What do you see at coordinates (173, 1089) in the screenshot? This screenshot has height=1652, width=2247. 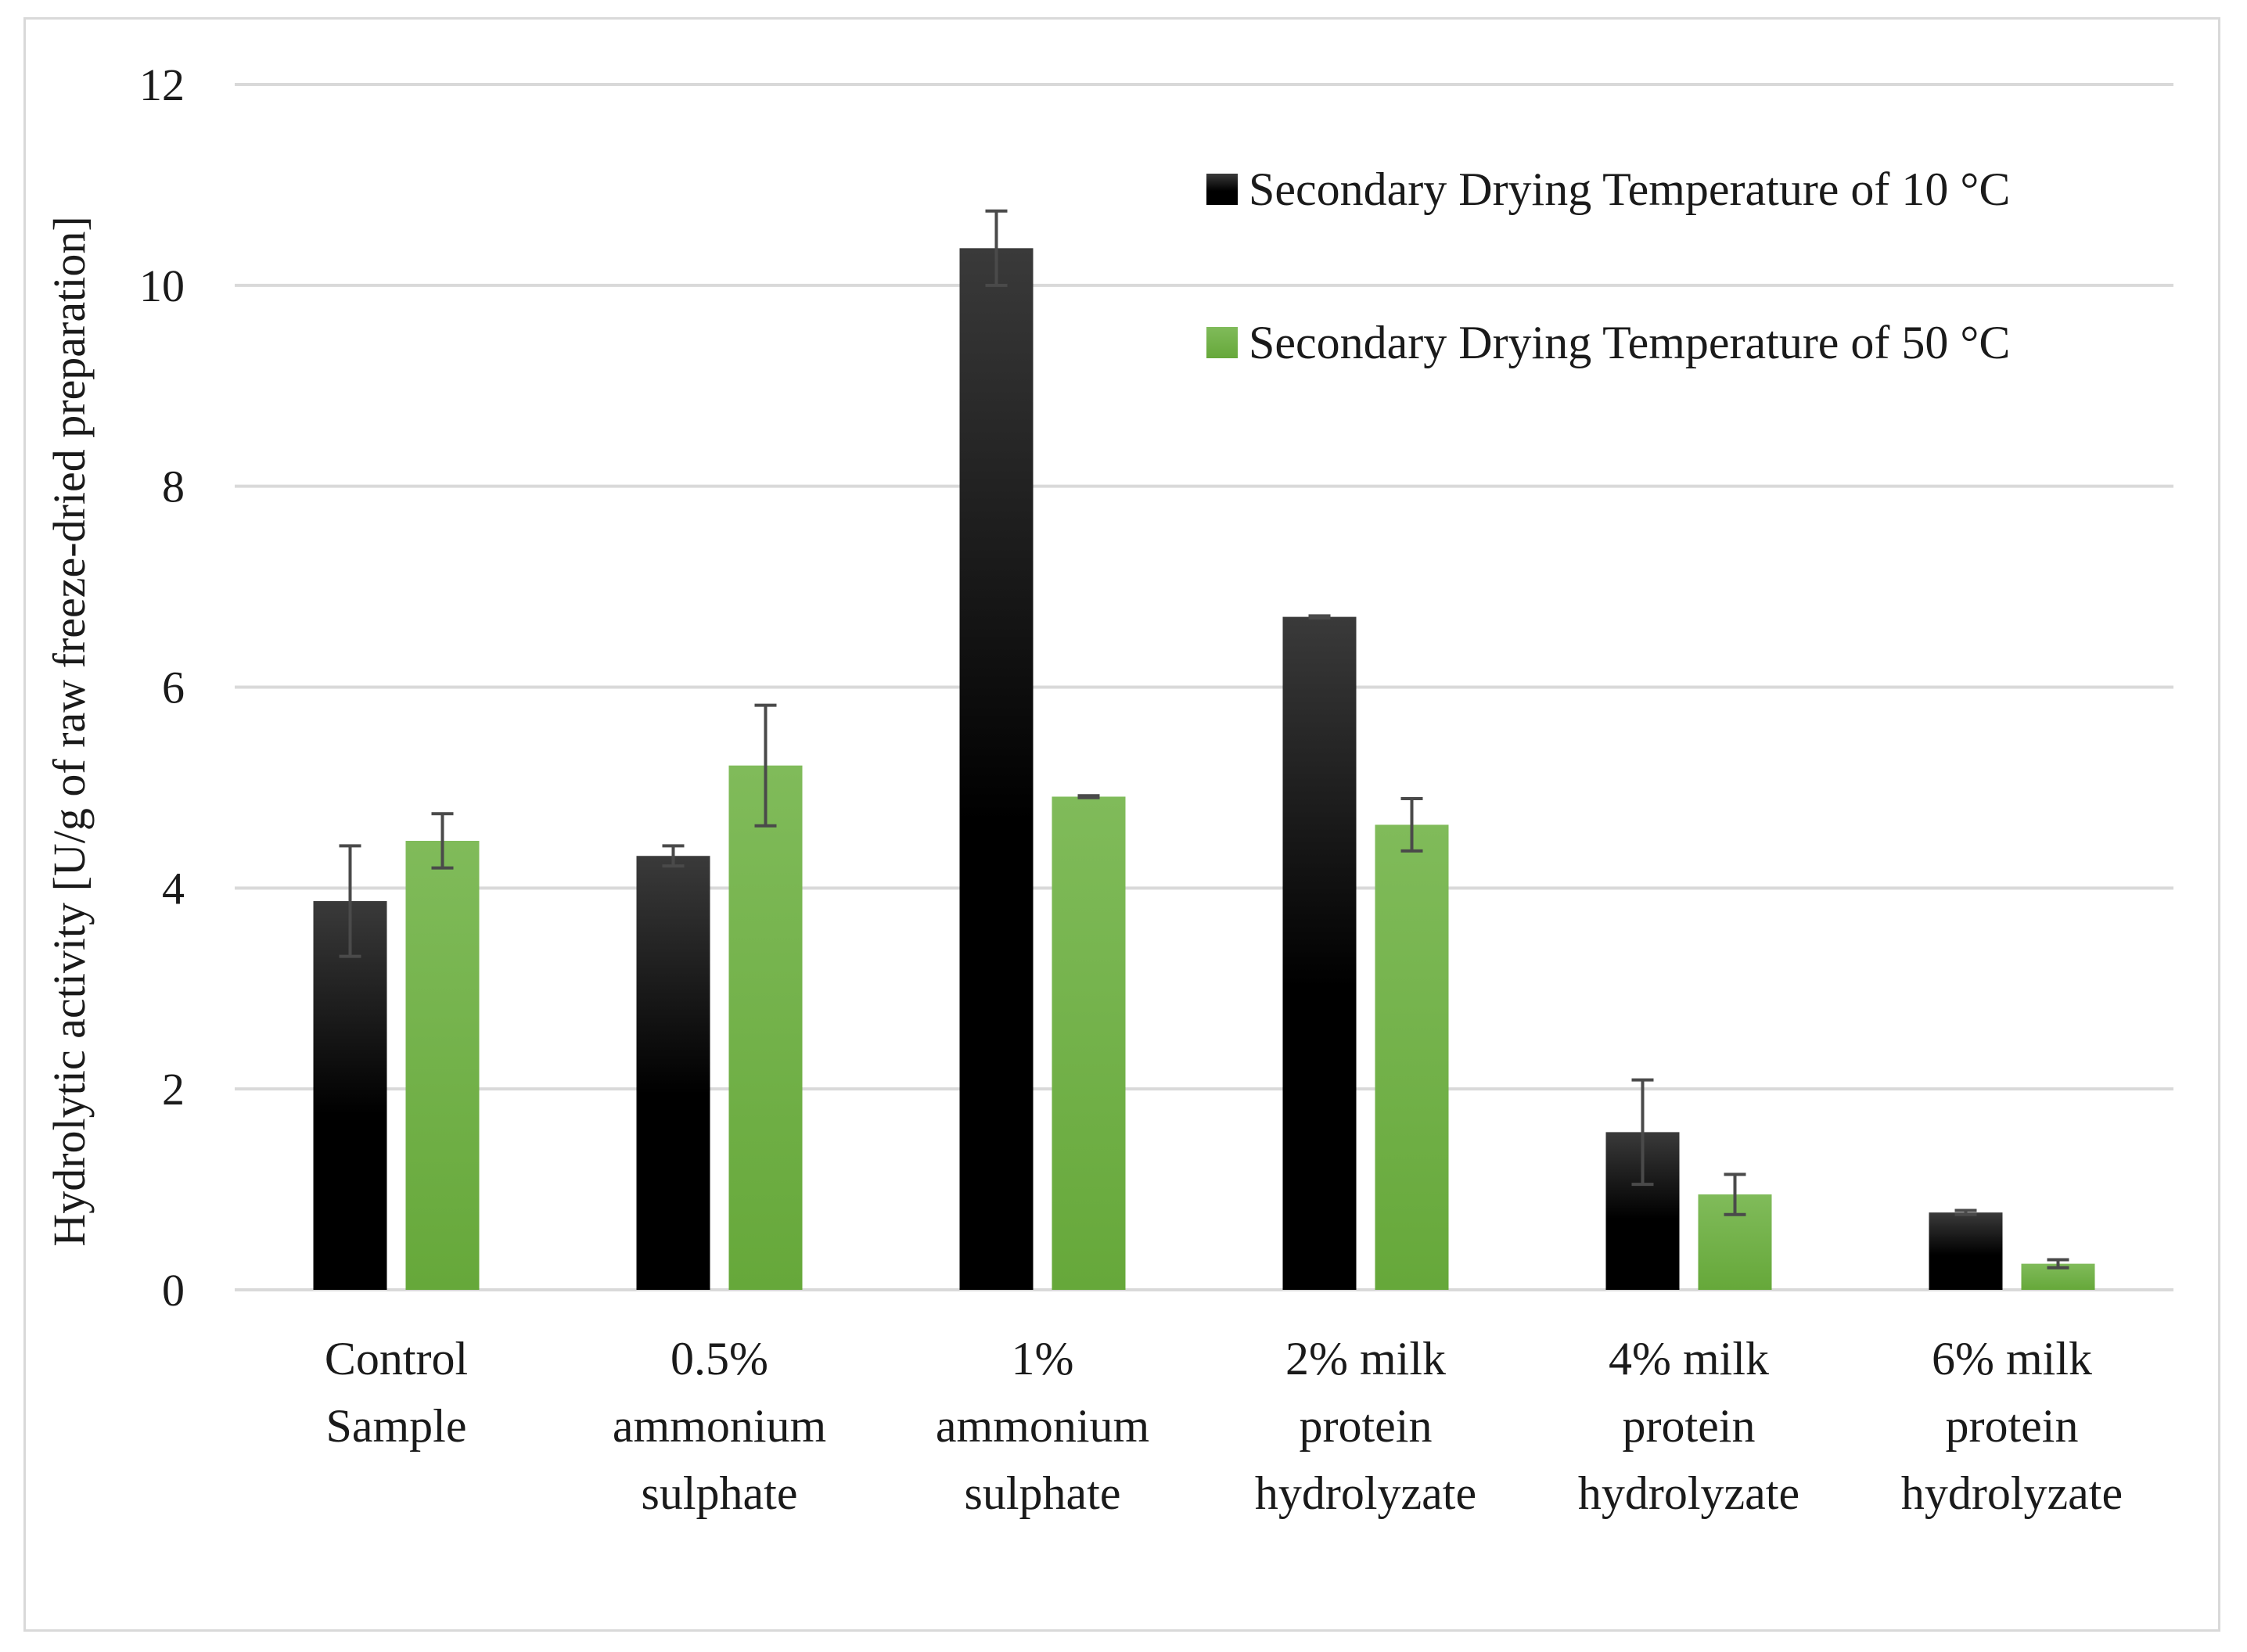 I see `y-tick-label-2: 2` at bounding box center [173, 1089].